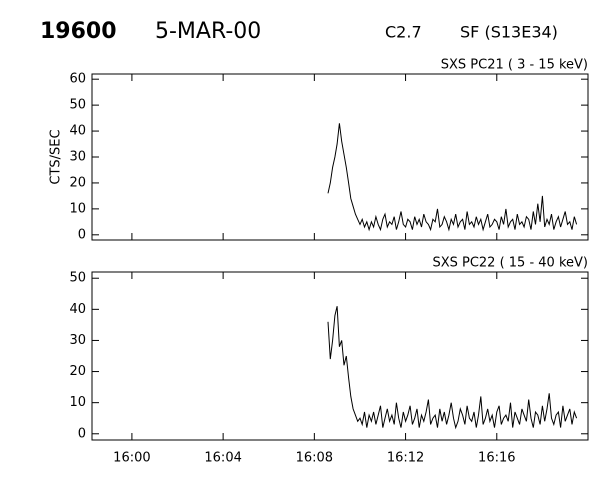 The image size is (600, 480). I want to click on flare-class: C2.7, so click(403, 32).